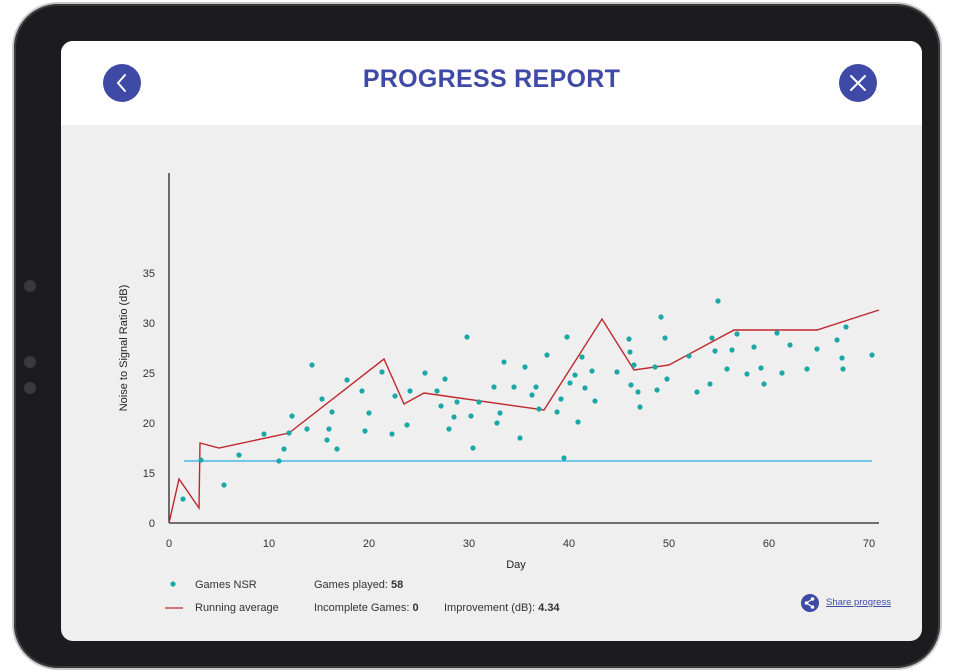  What do you see at coordinates (173, 584) in the screenshot?
I see `legend-marker-dot` at bounding box center [173, 584].